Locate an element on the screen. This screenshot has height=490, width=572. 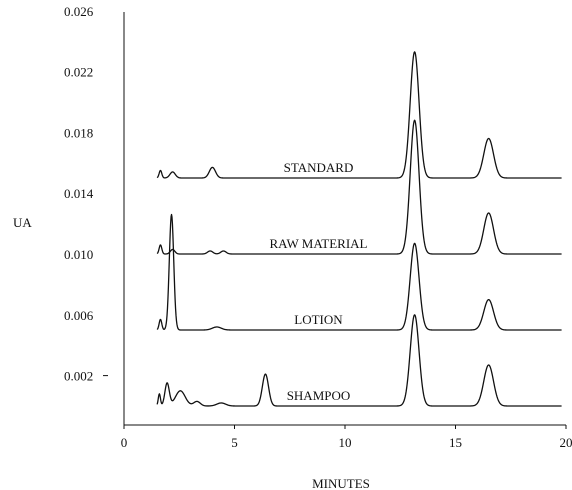
y-tick-label: 0.010 is located at coordinates (78, 254).